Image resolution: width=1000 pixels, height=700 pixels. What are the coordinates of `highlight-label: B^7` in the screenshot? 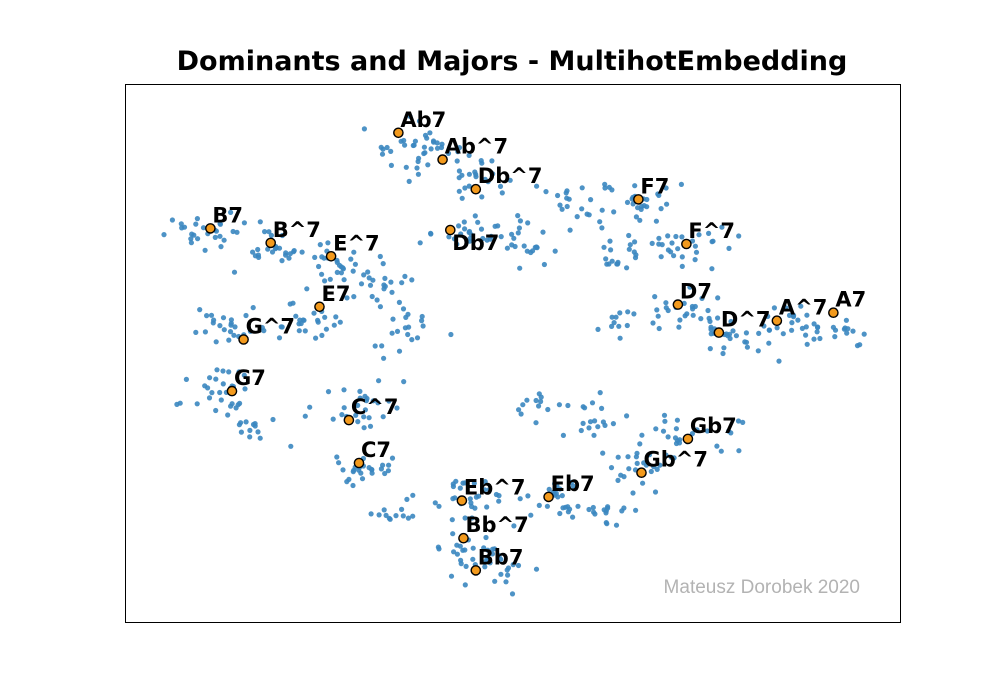 It's located at (297, 230).